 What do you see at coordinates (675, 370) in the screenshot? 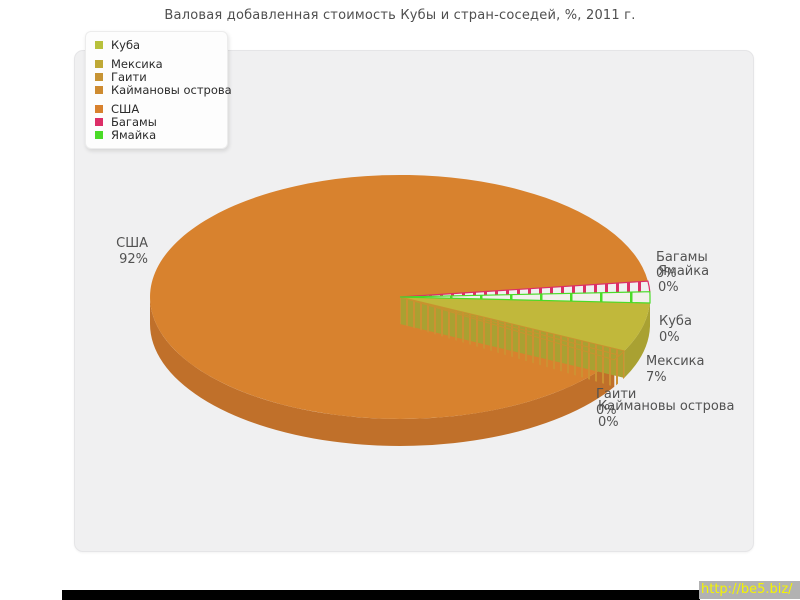
I see `label-mexico: Мексика 7%` at bounding box center [675, 370].